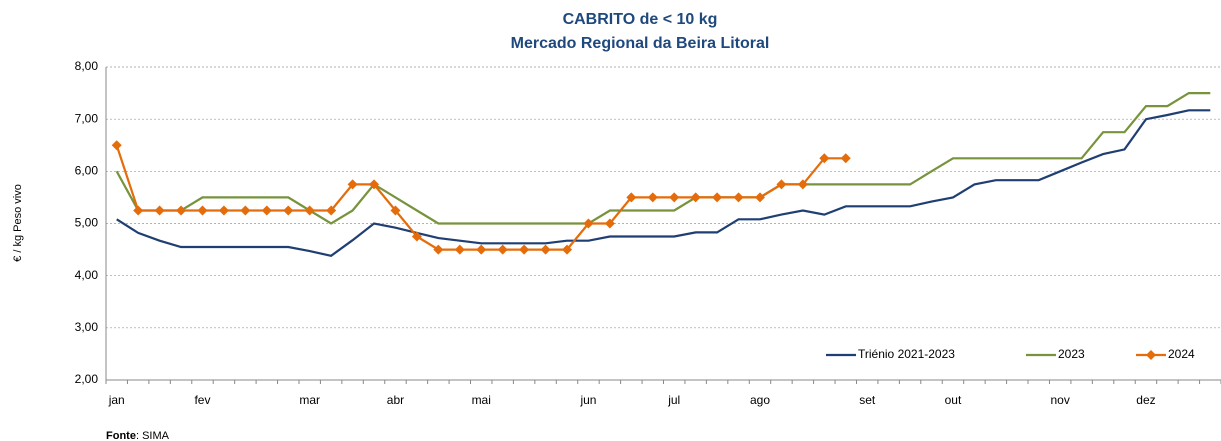  I want to click on x-tick-label: ago, so click(760, 400).